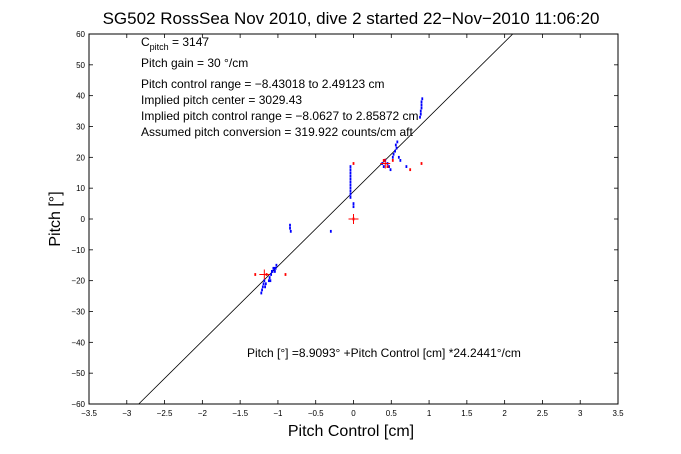 The width and height of the screenshot is (681, 454). Describe the element at coordinates (467, 413) in the screenshot. I see `x-tick-label: 1.5` at that location.